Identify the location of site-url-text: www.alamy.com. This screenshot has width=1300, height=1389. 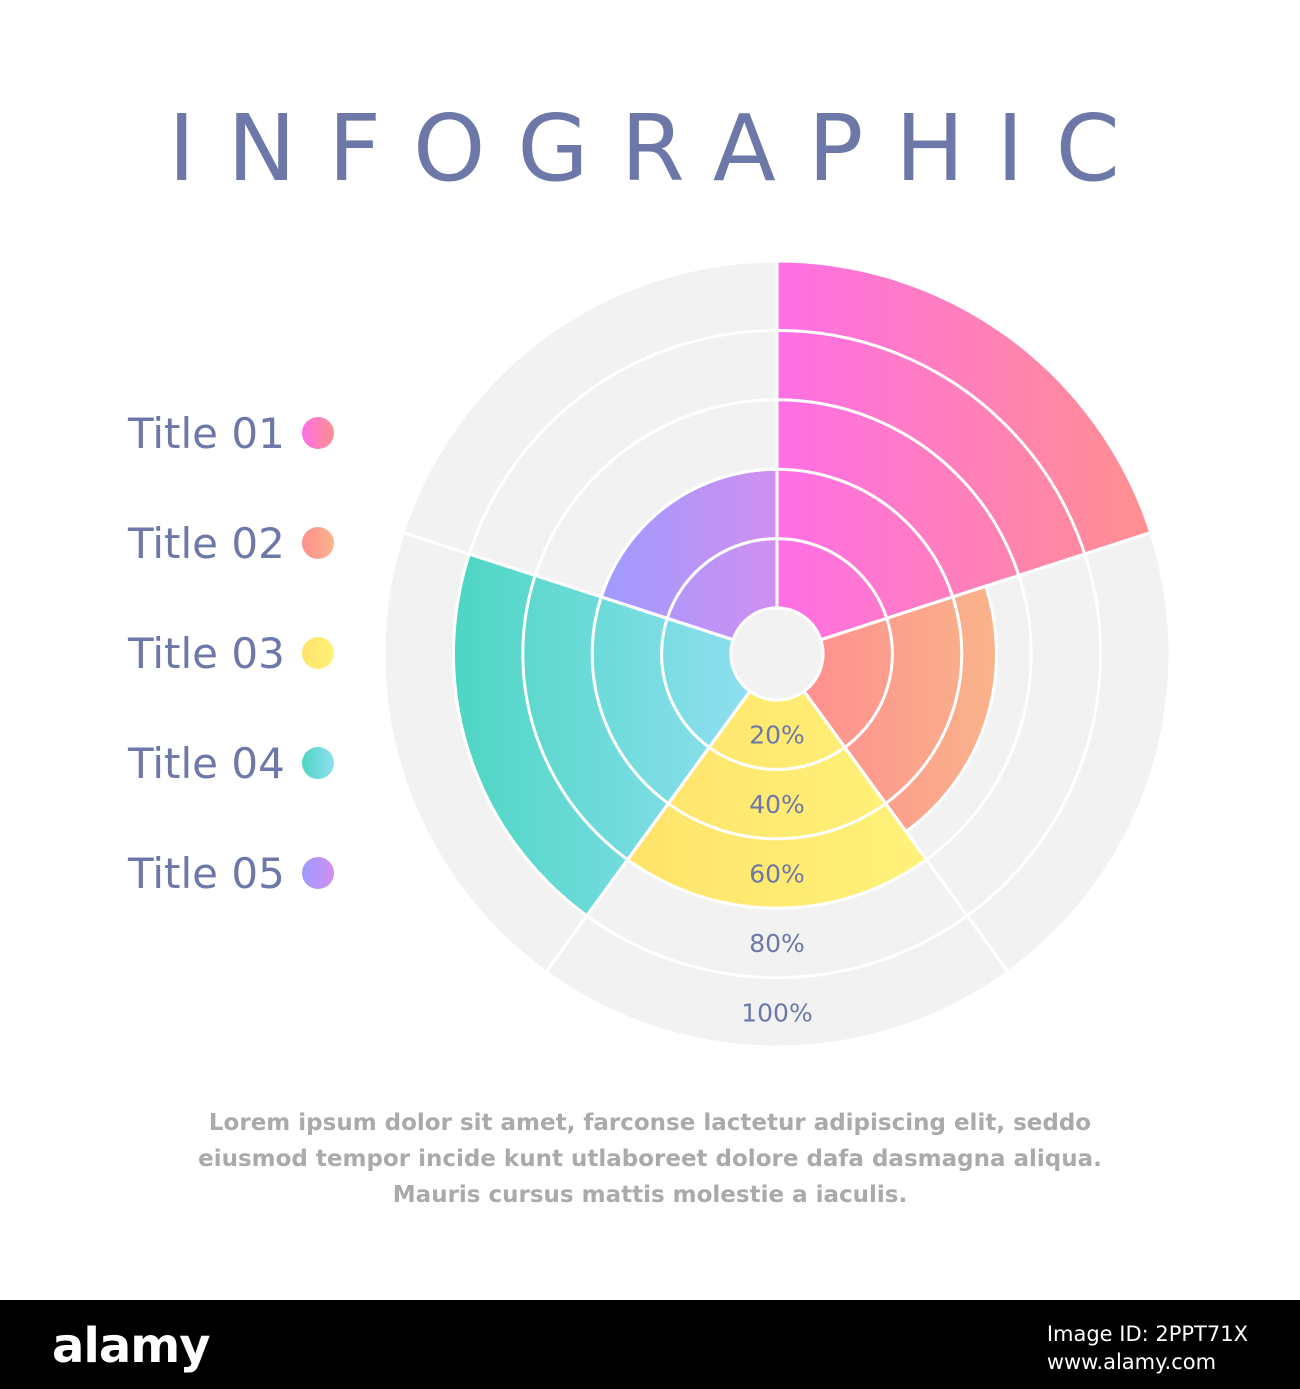
(1131, 1362).